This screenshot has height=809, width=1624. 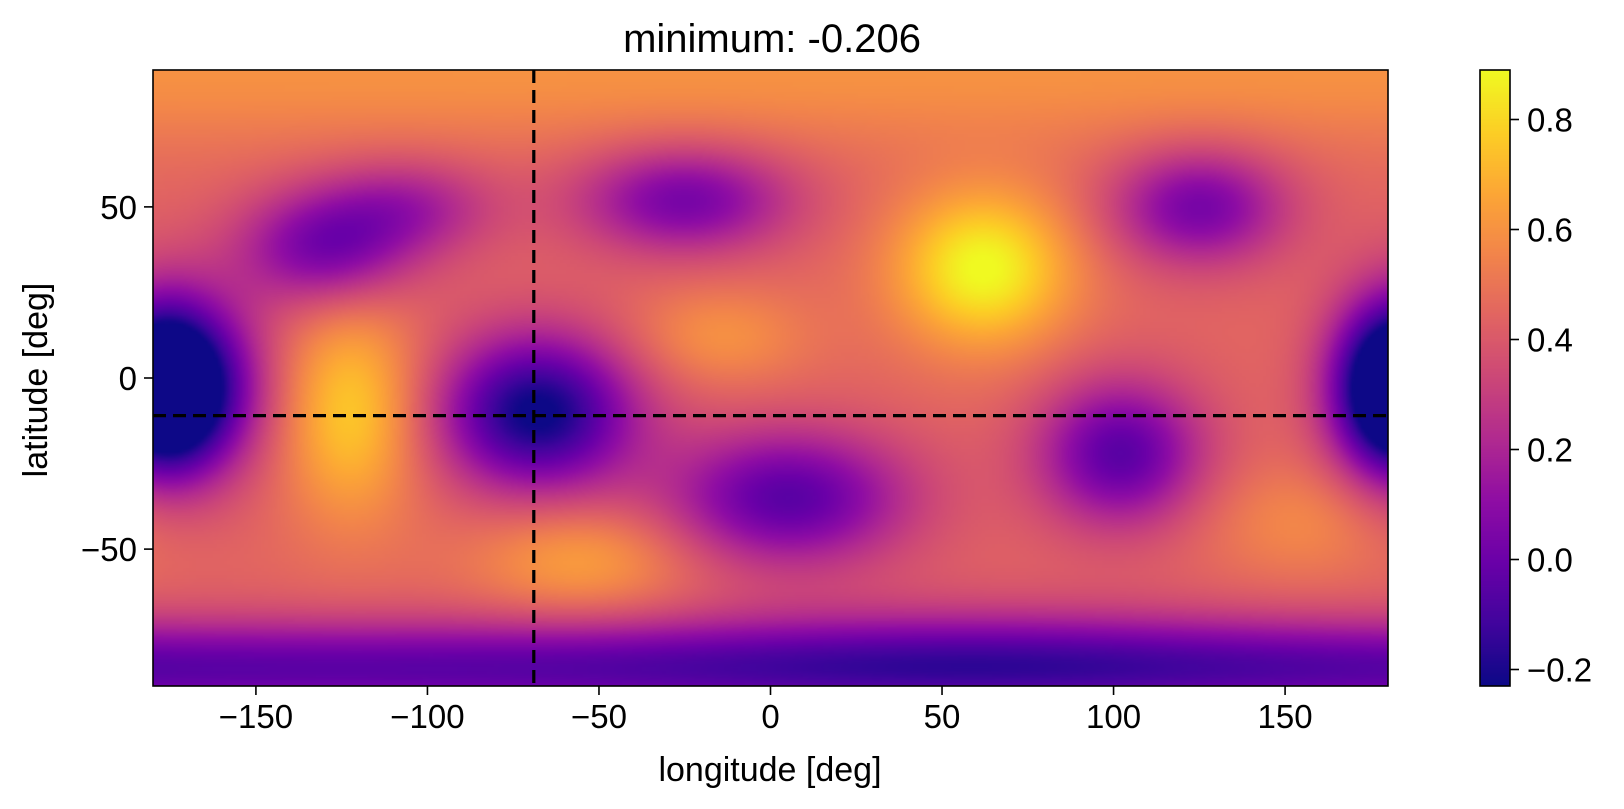 I want to click on colorbar-frame, so click(x=1495, y=378).